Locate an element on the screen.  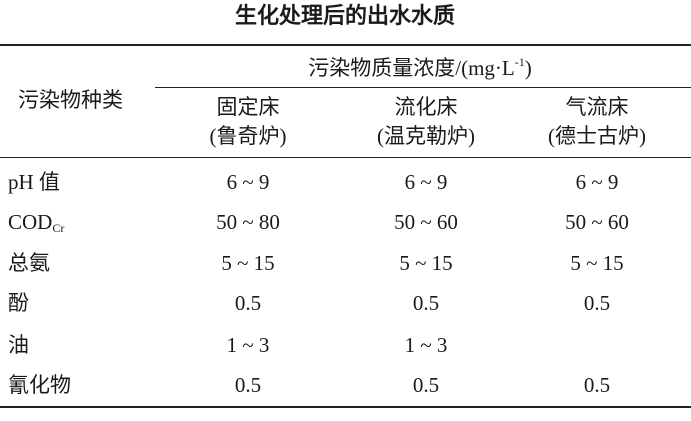
row-label-main: 氰化物 is located at coordinates (39, 385).